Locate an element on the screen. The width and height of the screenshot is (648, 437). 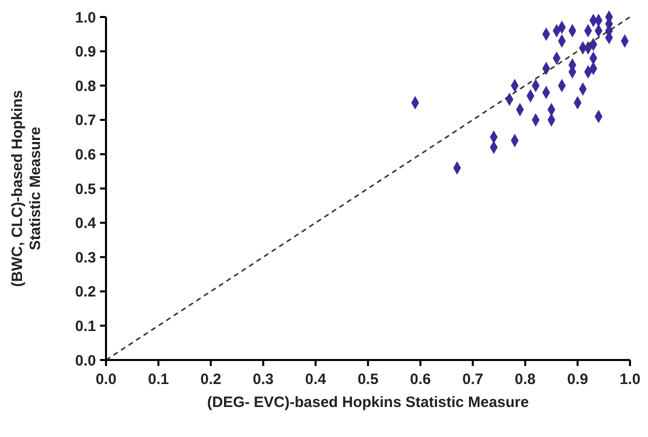
y-tick-label: 0.1 is located at coordinates (85, 326).